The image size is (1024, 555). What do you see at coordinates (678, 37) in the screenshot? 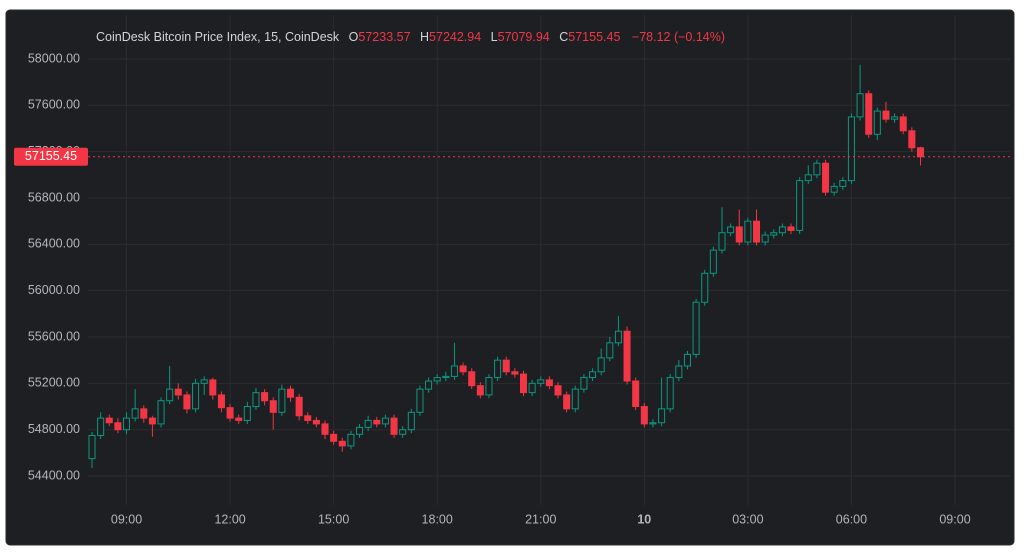
I see `change-label: −78.12 (−0.14%)` at bounding box center [678, 37].